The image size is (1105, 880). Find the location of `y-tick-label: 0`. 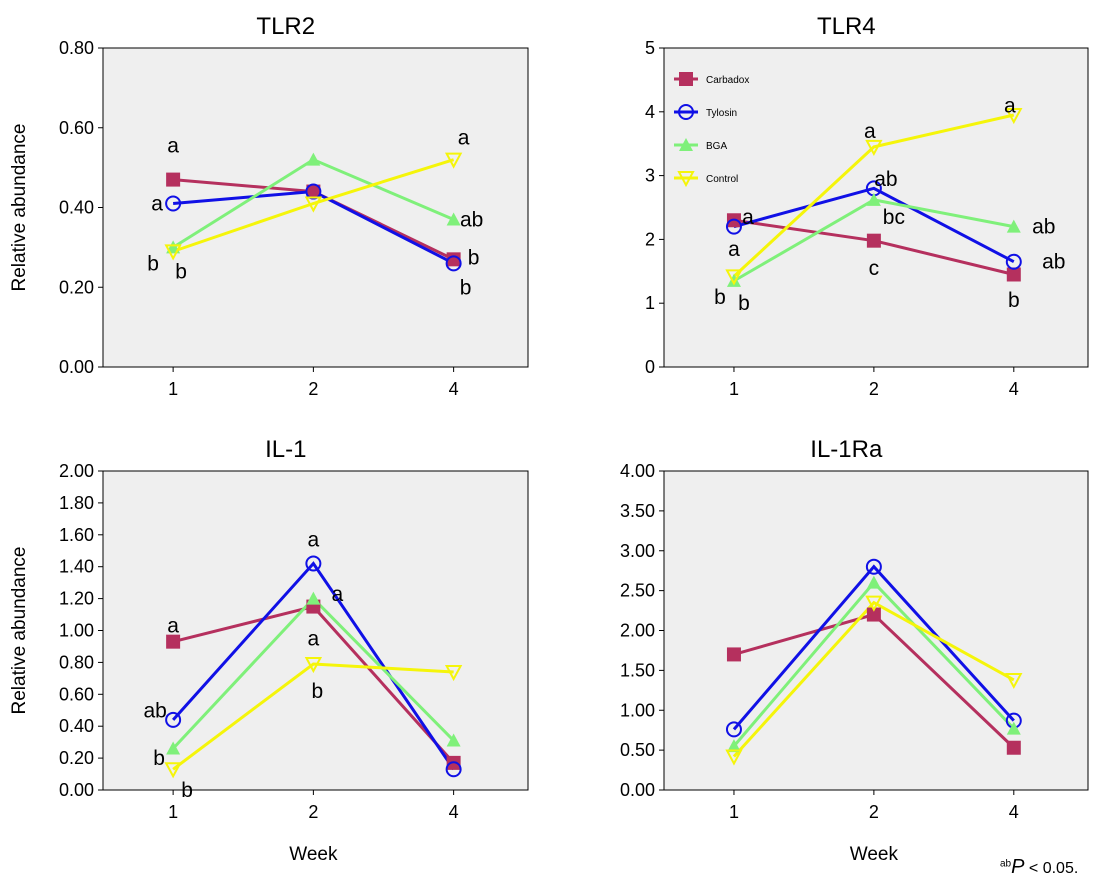

y-tick-label: 0 is located at coordinates (650, 367).